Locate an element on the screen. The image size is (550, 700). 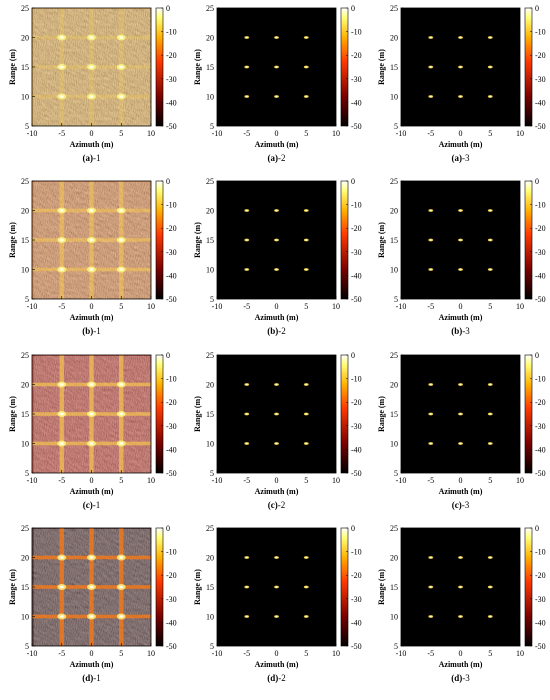
caption-letter: (c) is located at coordinates (457, 505).